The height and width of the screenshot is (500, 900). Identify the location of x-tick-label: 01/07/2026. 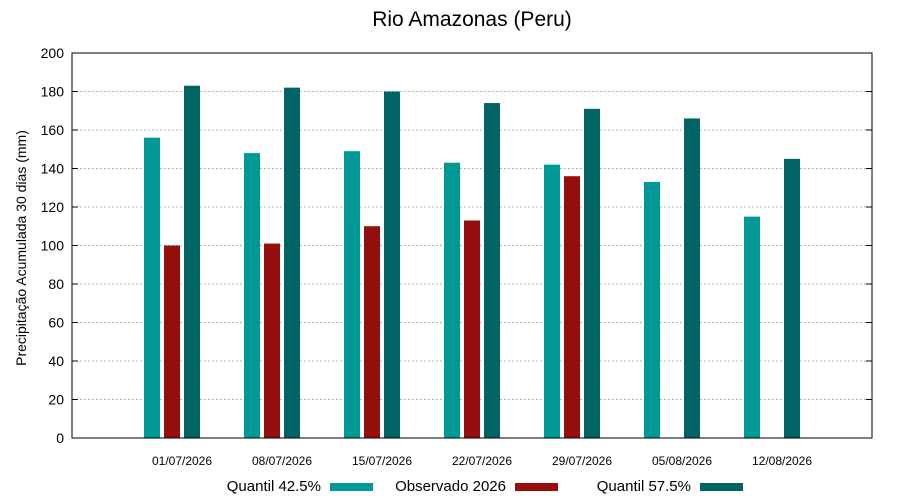
(182, 461).